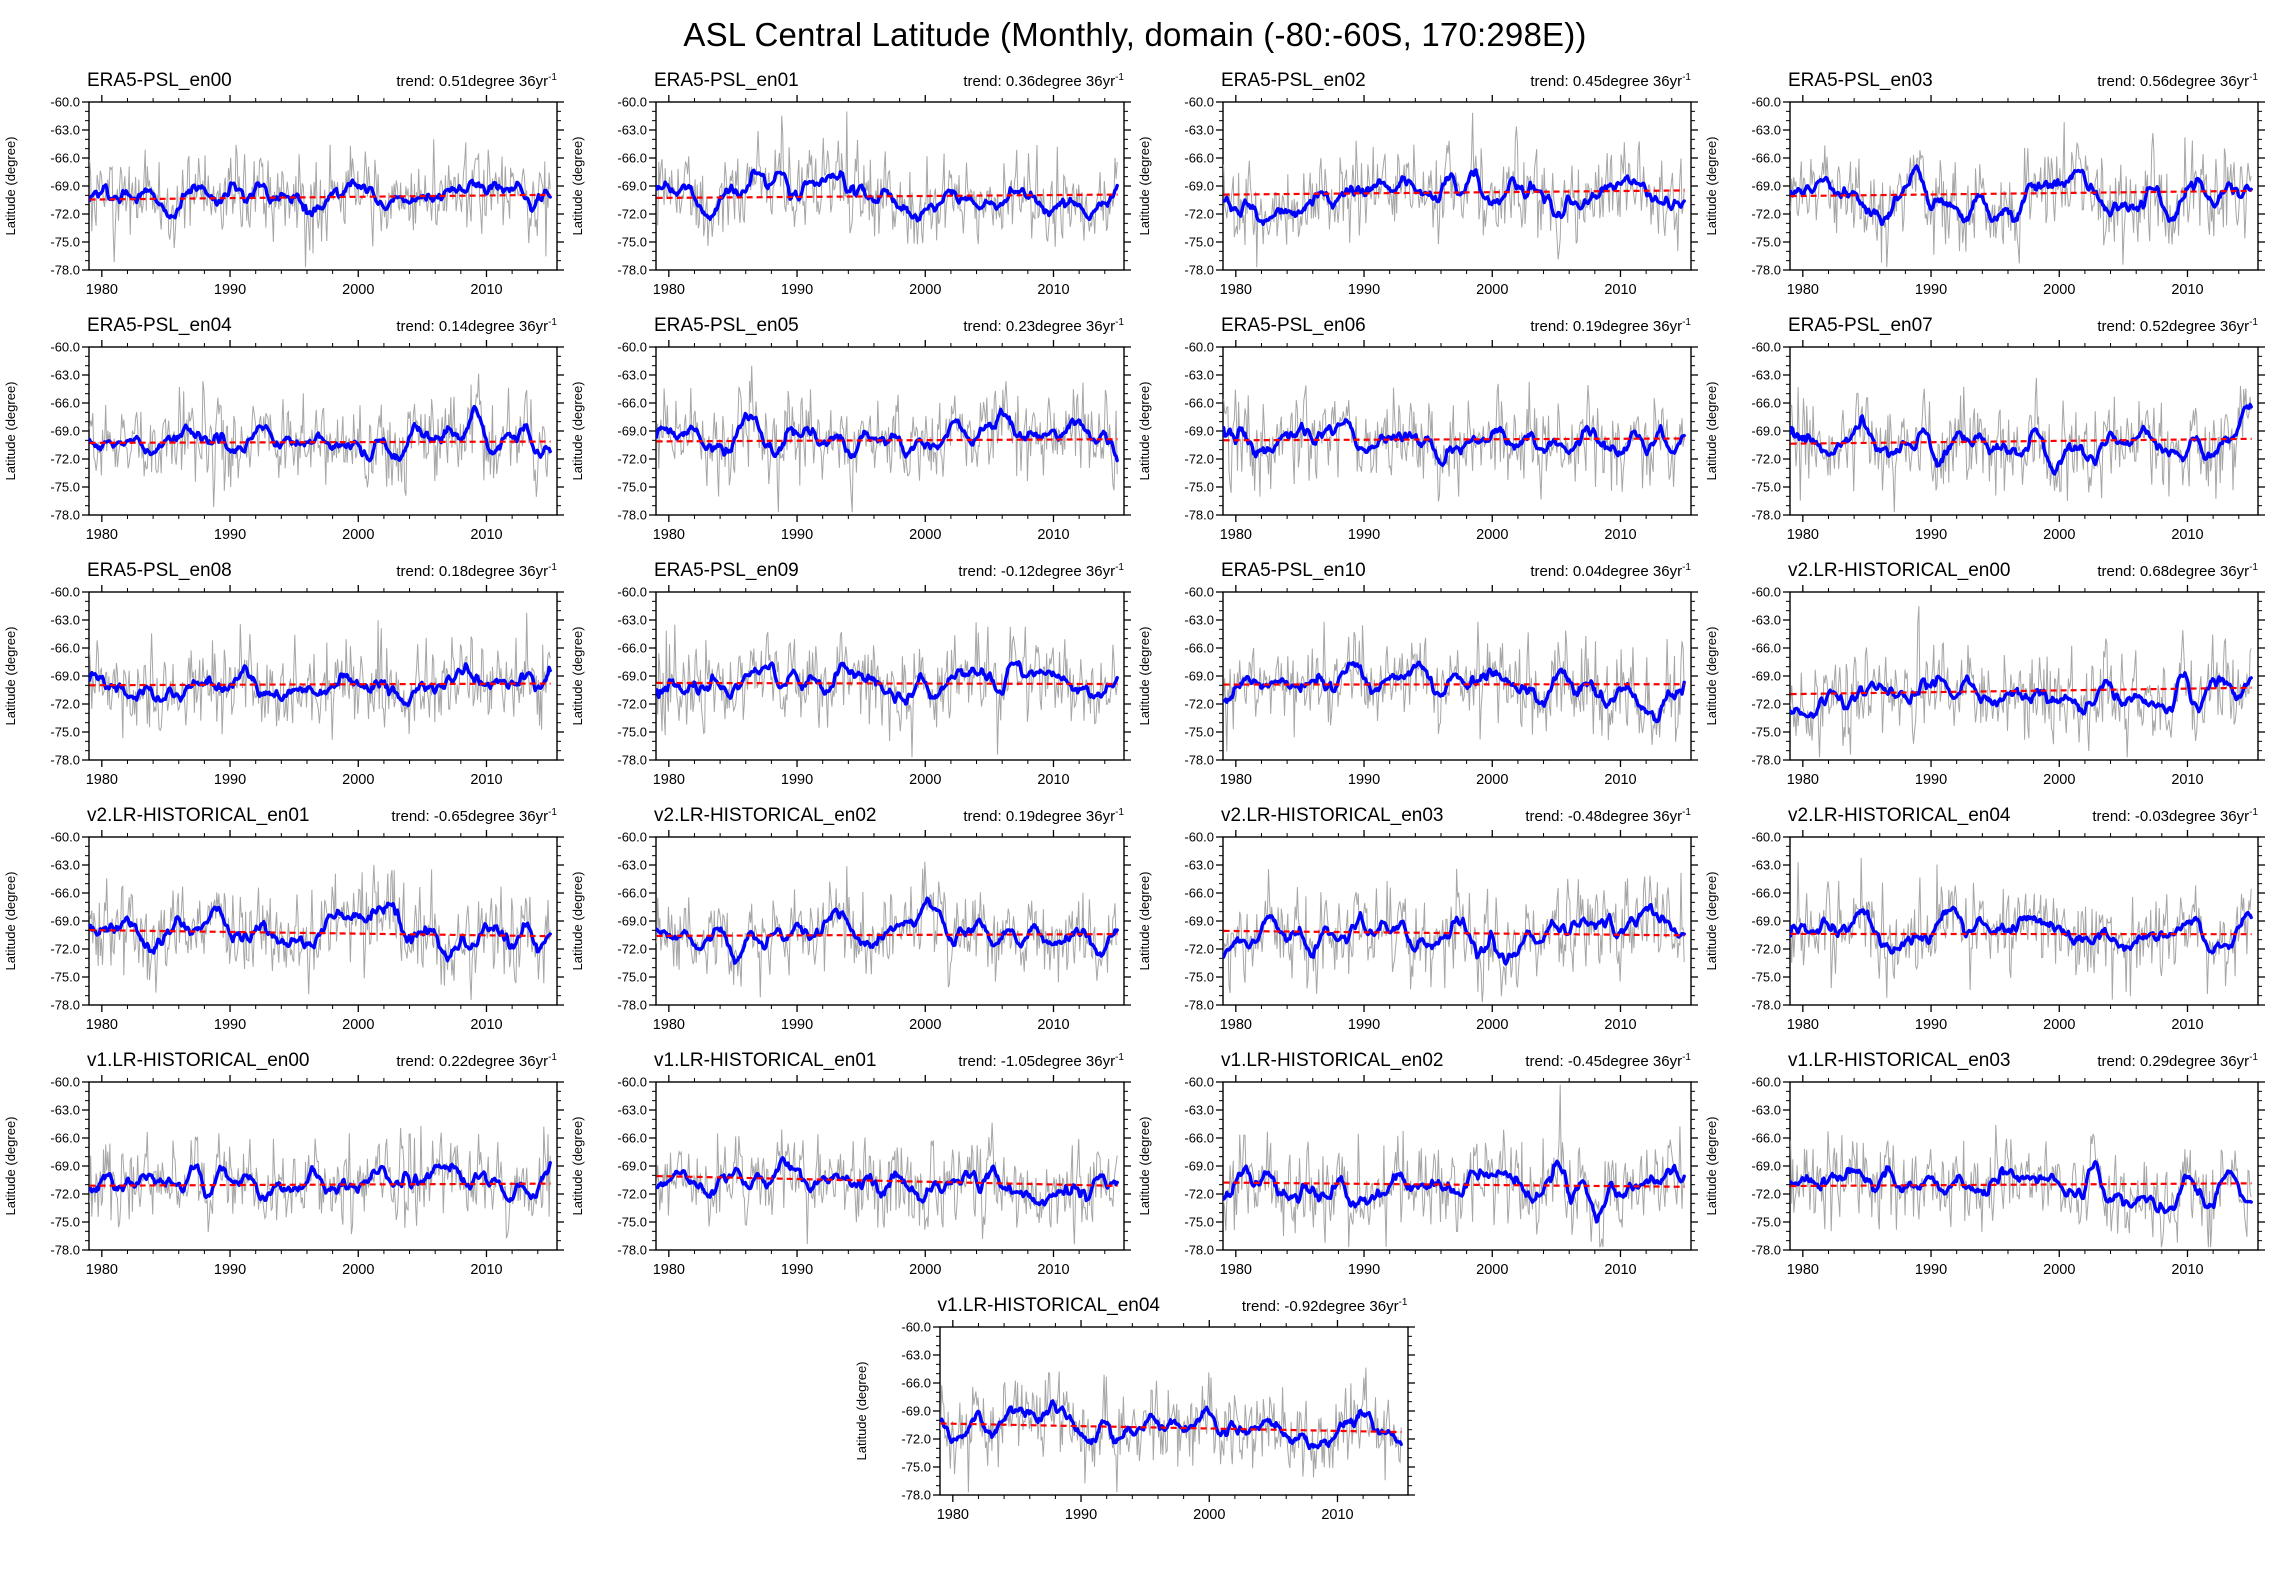  I want to click on subplot-title: v2.LR-HISTORICAL_en03, so click(1332, 815).